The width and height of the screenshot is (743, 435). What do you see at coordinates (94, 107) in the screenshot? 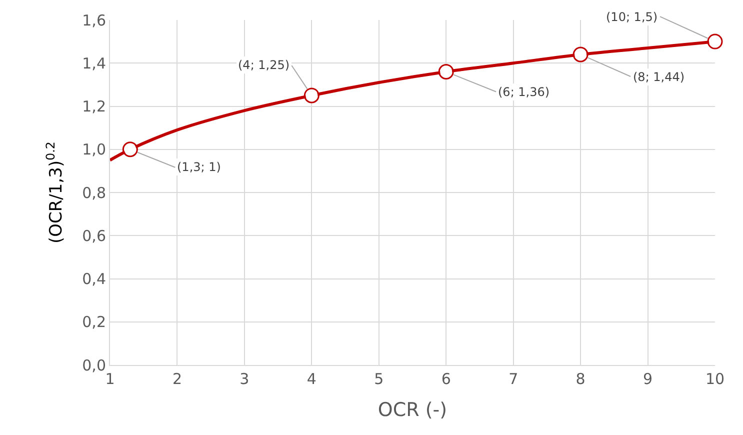
I see `y-tick-label: 1,2` at bounding box center [94, 107].